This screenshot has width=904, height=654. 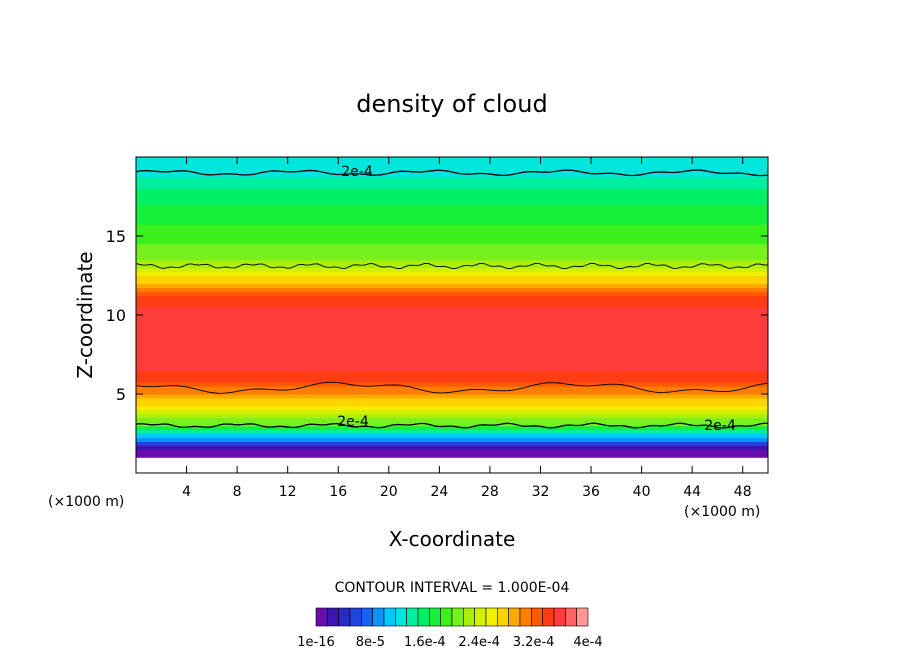 What do you see at coordinates (116, 315) in the screenshot?
I see `y-tick-label: 10` at bounding box center [116, 315].